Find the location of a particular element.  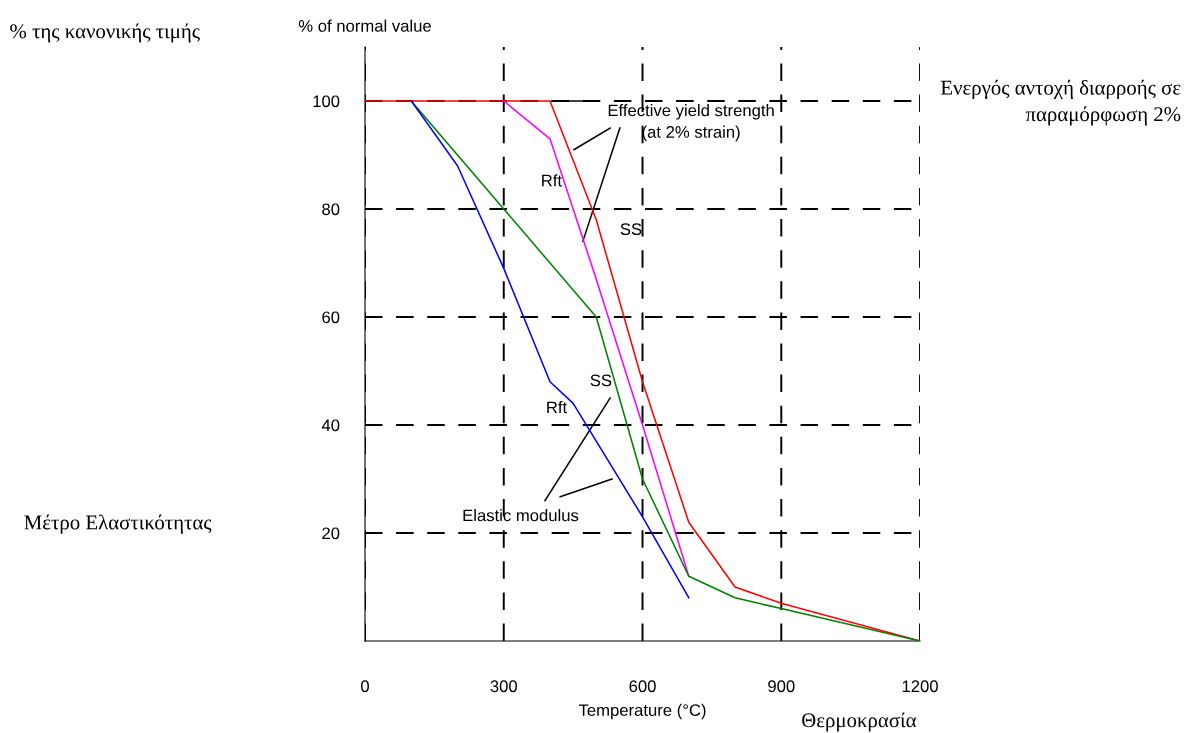

y-tick-label: 100 is located at coordinates (326, 101).